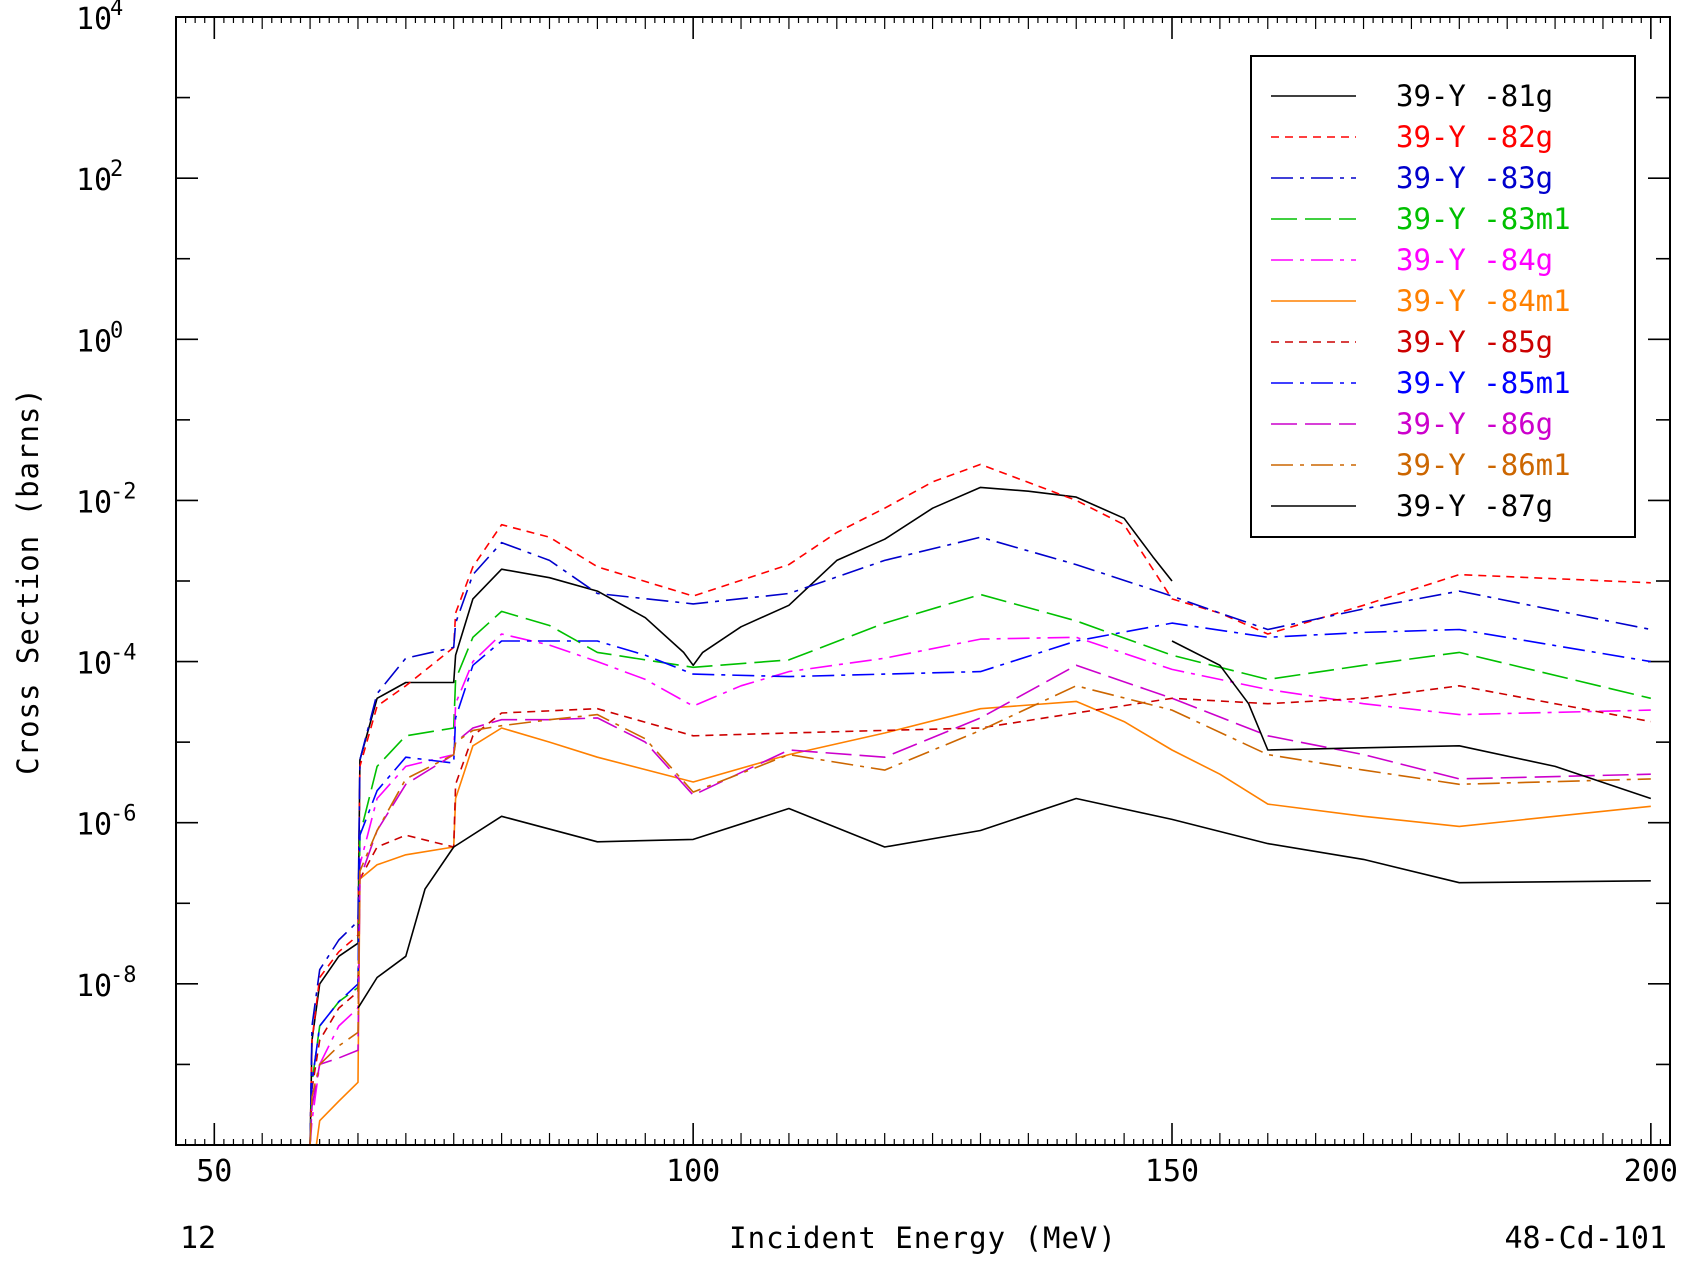  Describe the element at coordinates (116, 10) in the screenshot. I see `y-tick-exponent: 4` at that location.